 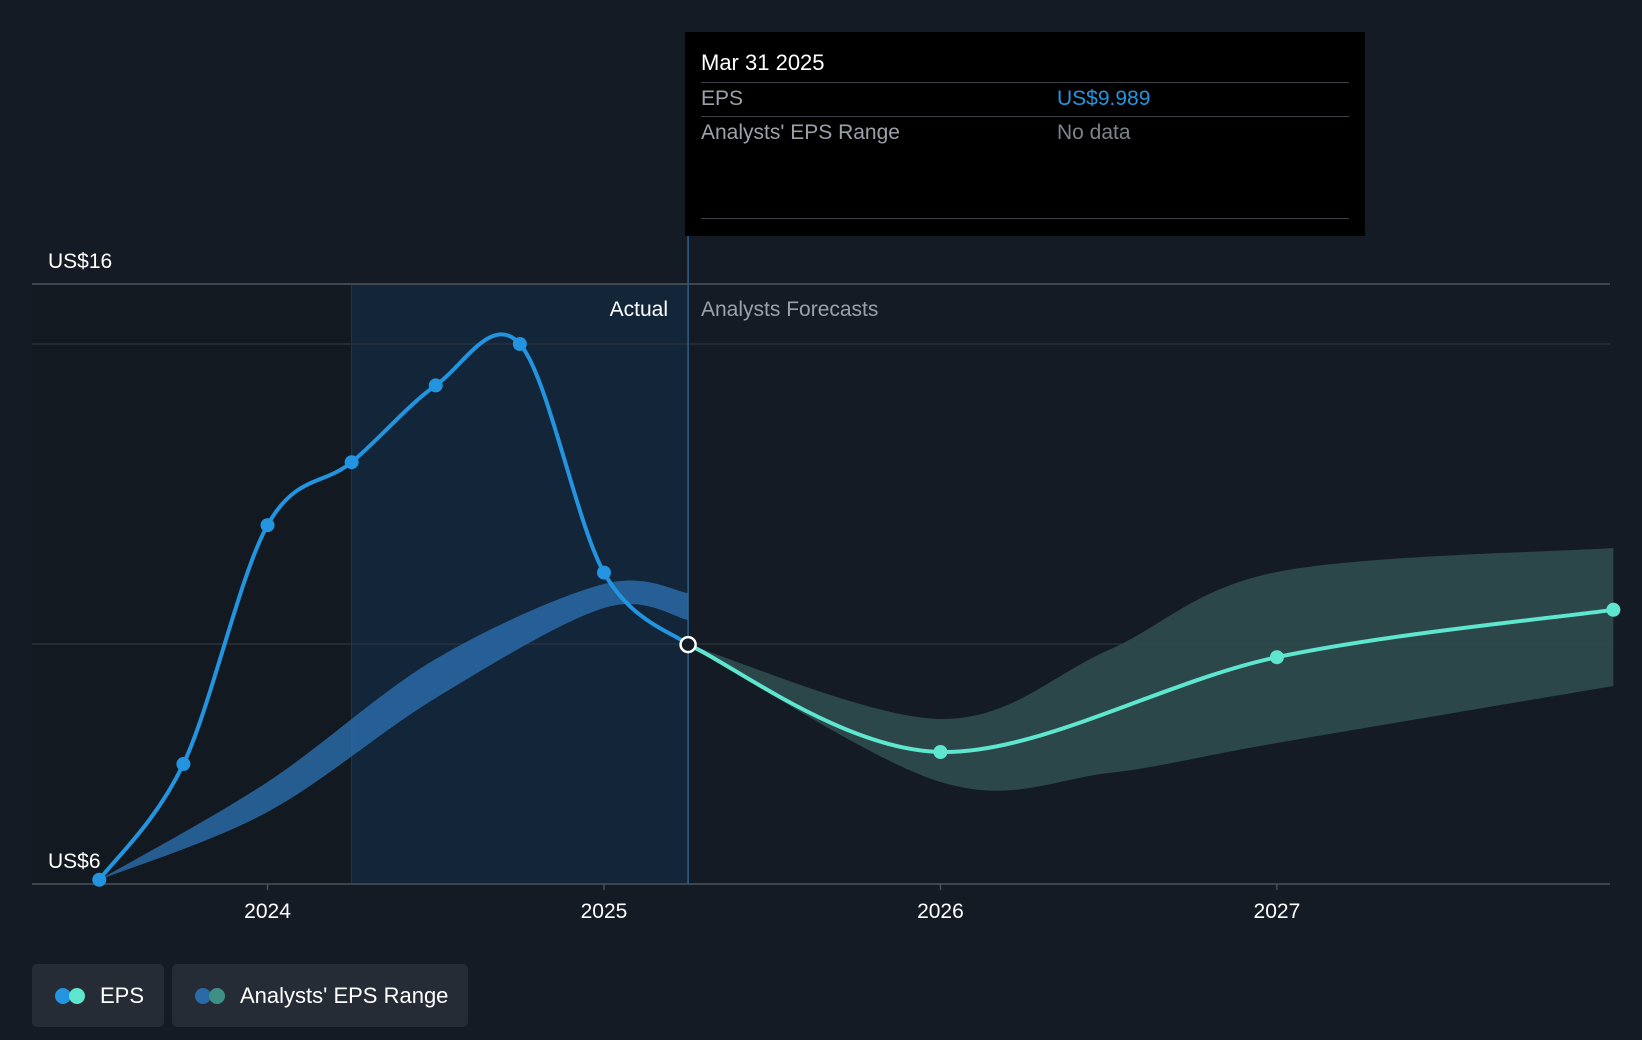 I want to click on legend-item-eps: EPS, so click(x=98, y=995).